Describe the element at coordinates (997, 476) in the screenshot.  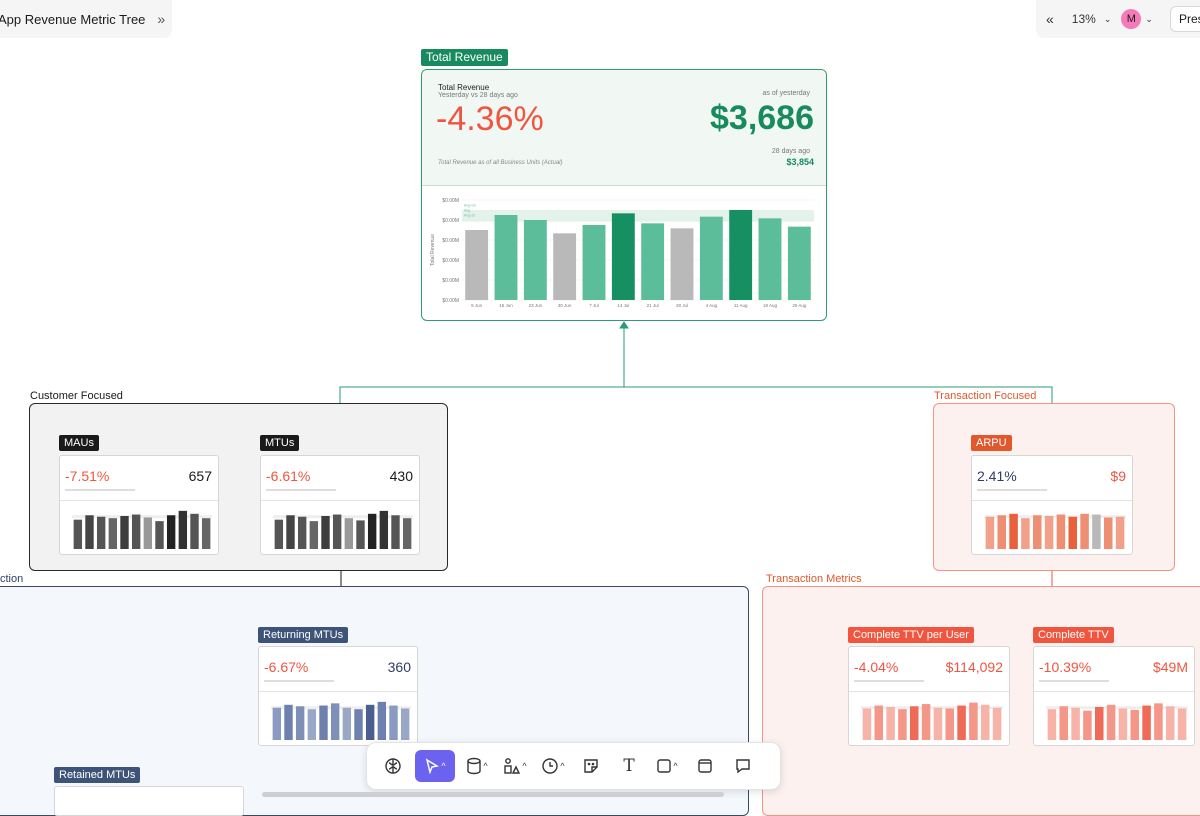
I see `arpu-change: 2.41%` at that location.